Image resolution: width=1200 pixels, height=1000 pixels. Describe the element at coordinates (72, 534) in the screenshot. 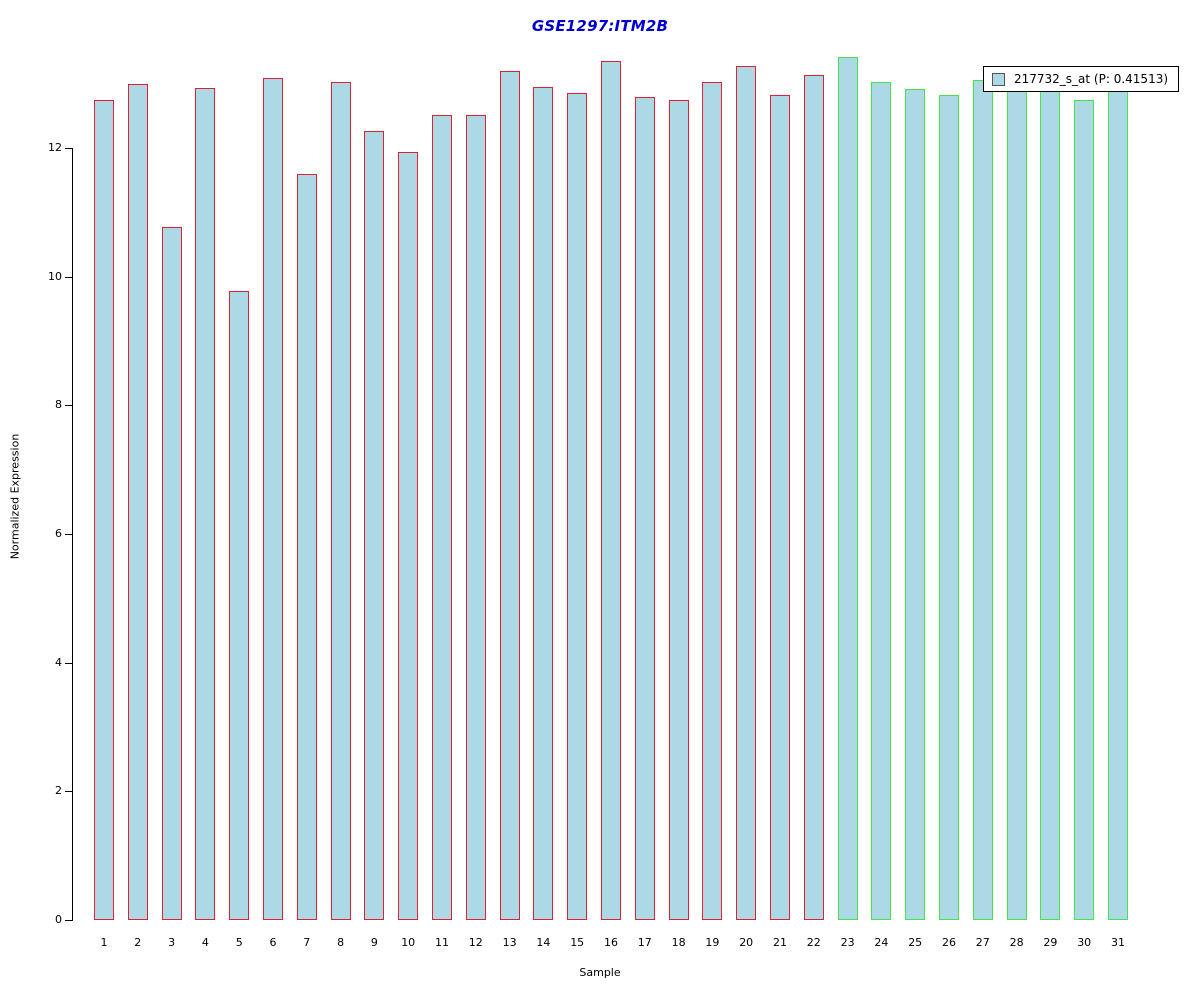

I see `y-axis-line` at that location.